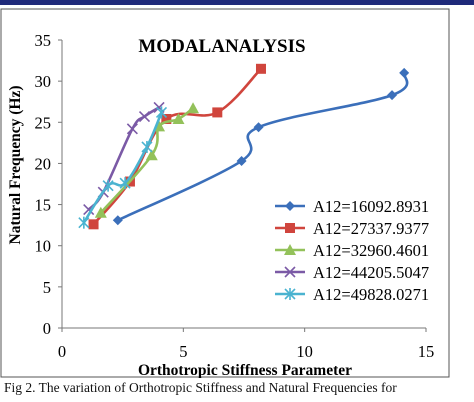  I want to click on legend-item-4: A12=44205.5047, so click(352, 272).